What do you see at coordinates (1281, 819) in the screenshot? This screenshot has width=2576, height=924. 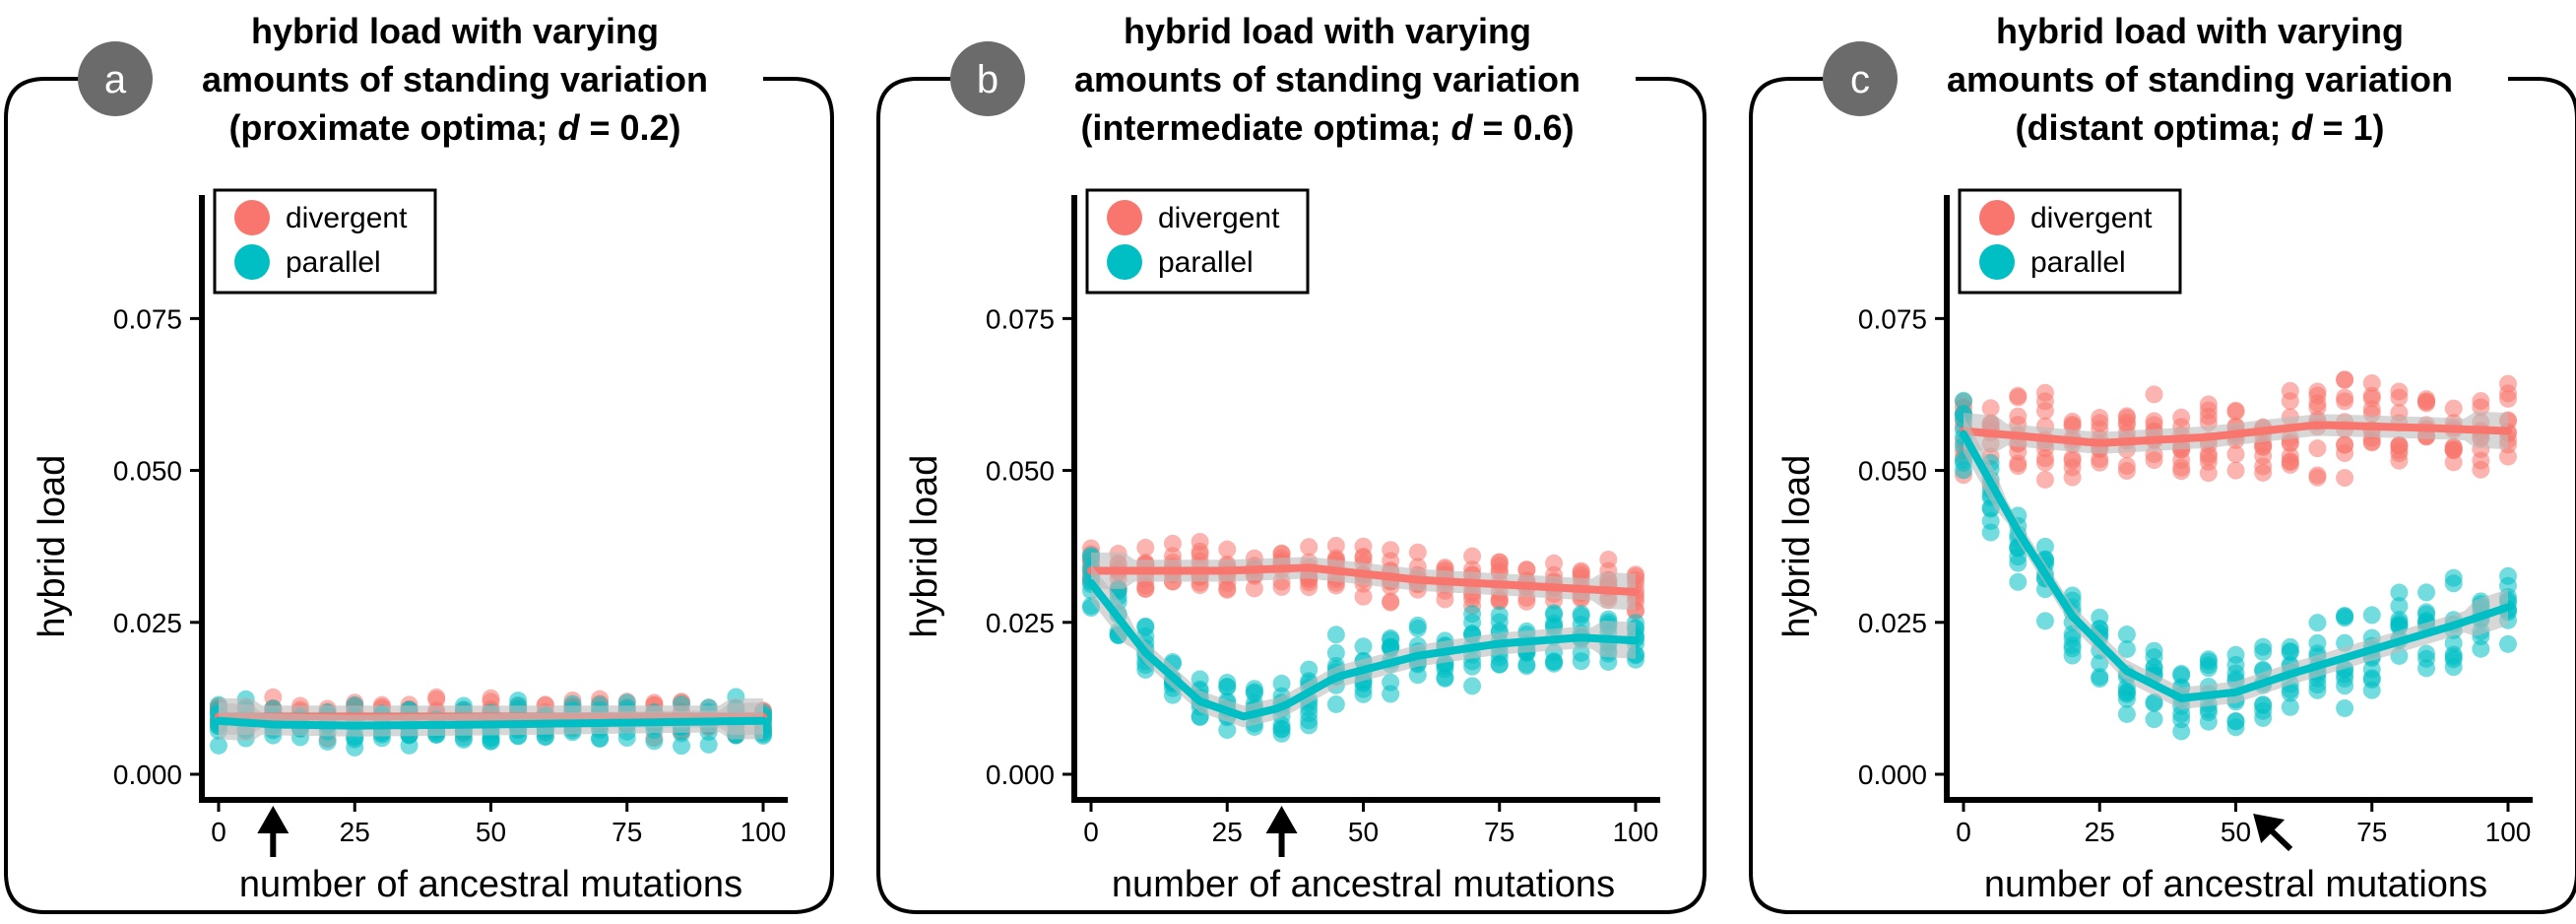 I see `arrow-head` at bounding box center [1281, 819].